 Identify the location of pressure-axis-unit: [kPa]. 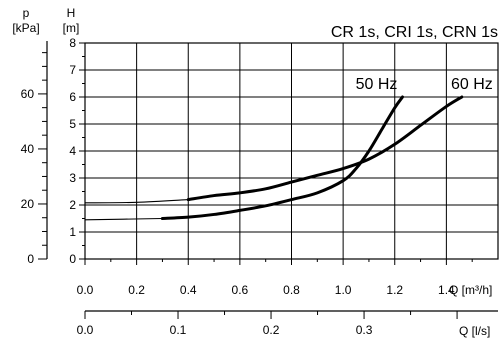
(25, 28).